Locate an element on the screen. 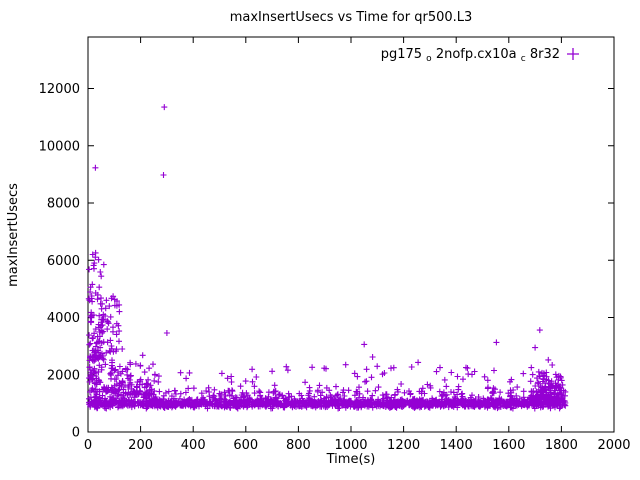 This screenshot has height=480, width=640. x-axis-label: Time(s) is located at coordinates (351, 459).